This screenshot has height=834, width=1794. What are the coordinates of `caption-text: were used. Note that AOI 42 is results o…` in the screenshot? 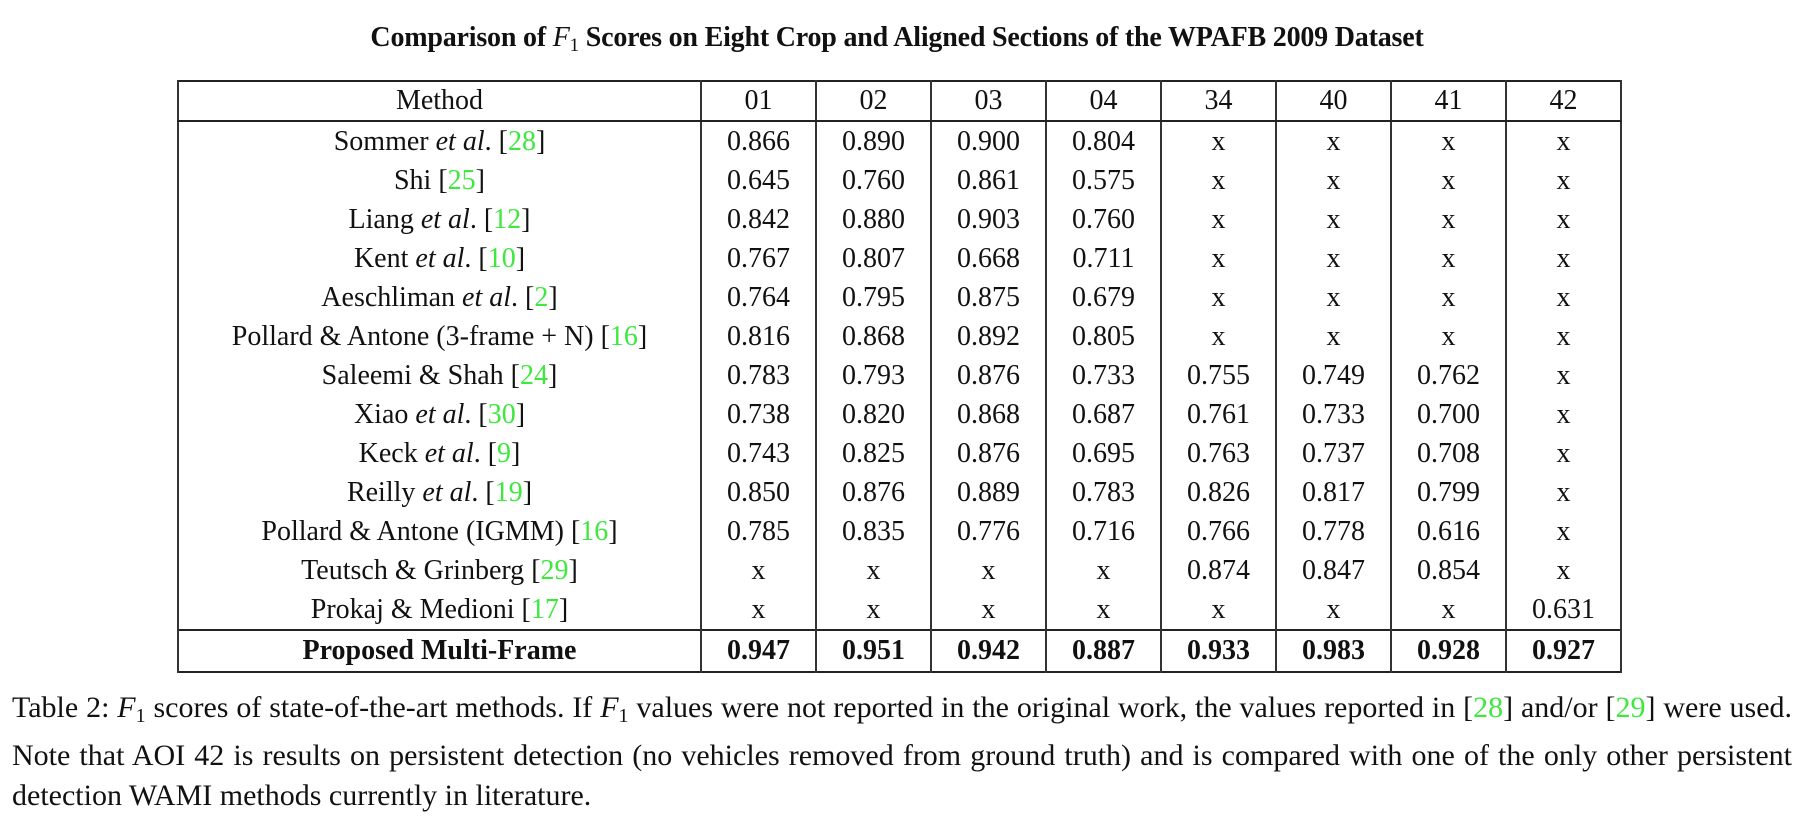 It's located at (902, 751).